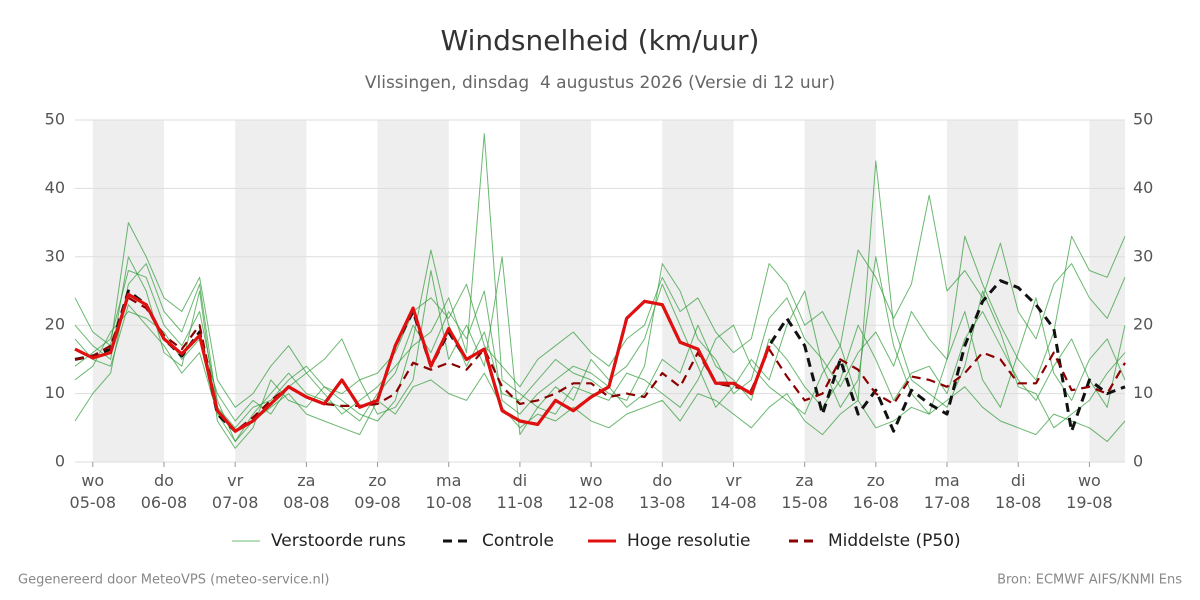 This screenshot has width=1200, height=600. Describe the element at coordinates (1143, 324) in the screenshot. I see `y2-tick-label: 20` at that location.